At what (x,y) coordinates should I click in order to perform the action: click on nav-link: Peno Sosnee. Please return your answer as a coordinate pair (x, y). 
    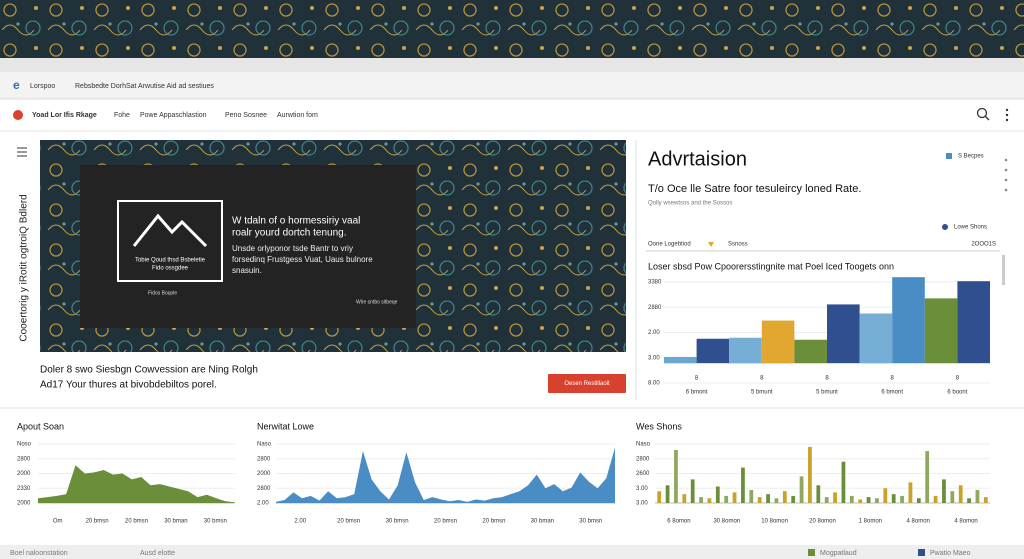
    Looking at the image, I should click on (246, 115).